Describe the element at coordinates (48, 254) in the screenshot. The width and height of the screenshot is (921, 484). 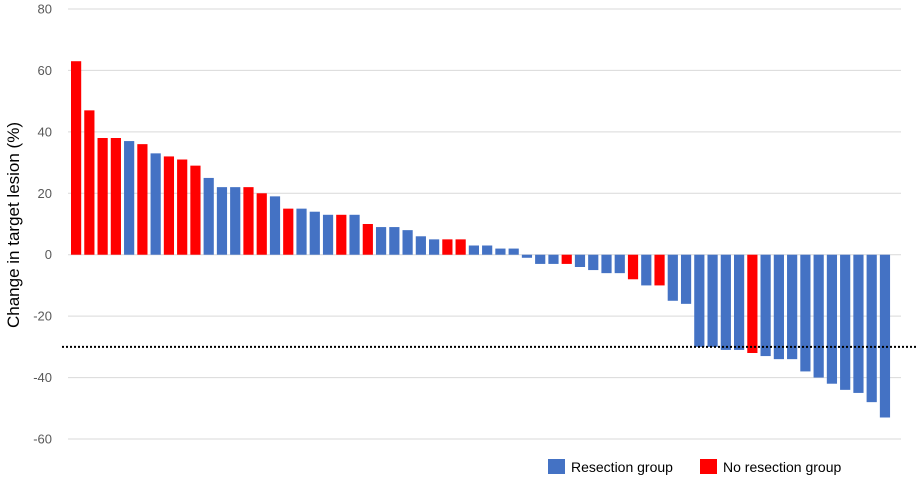
I see `y-tick-label: 0` at that location.